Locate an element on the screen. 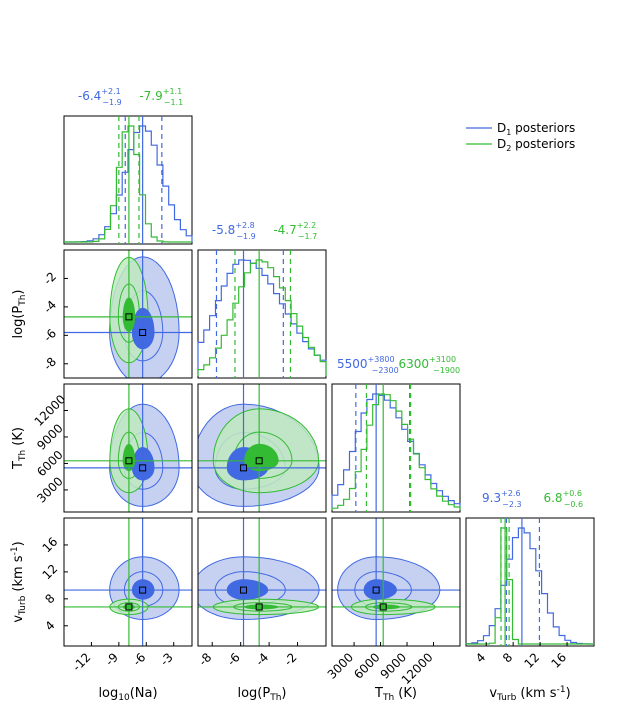  x-tick-label-p: -6 is located at coordinates (233, 659).